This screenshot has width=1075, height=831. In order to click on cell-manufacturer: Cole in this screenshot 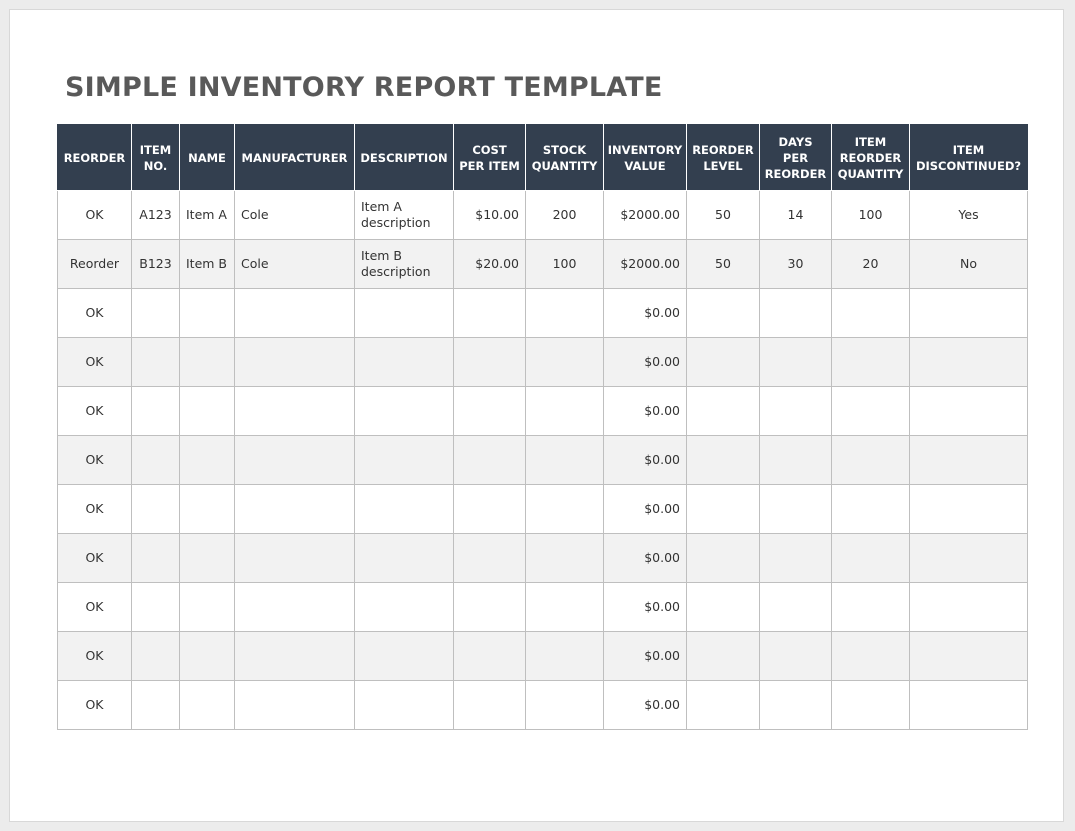, I will do `click(294, 215)`.